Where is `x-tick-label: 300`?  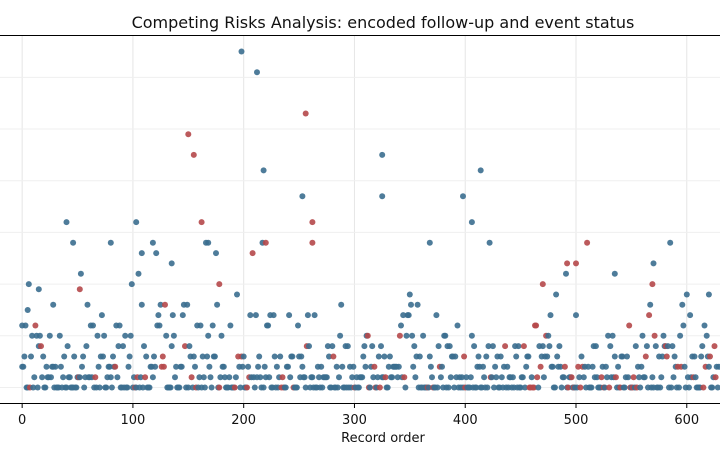 x-tick-label: 300 is located at coordinates (354, 420).